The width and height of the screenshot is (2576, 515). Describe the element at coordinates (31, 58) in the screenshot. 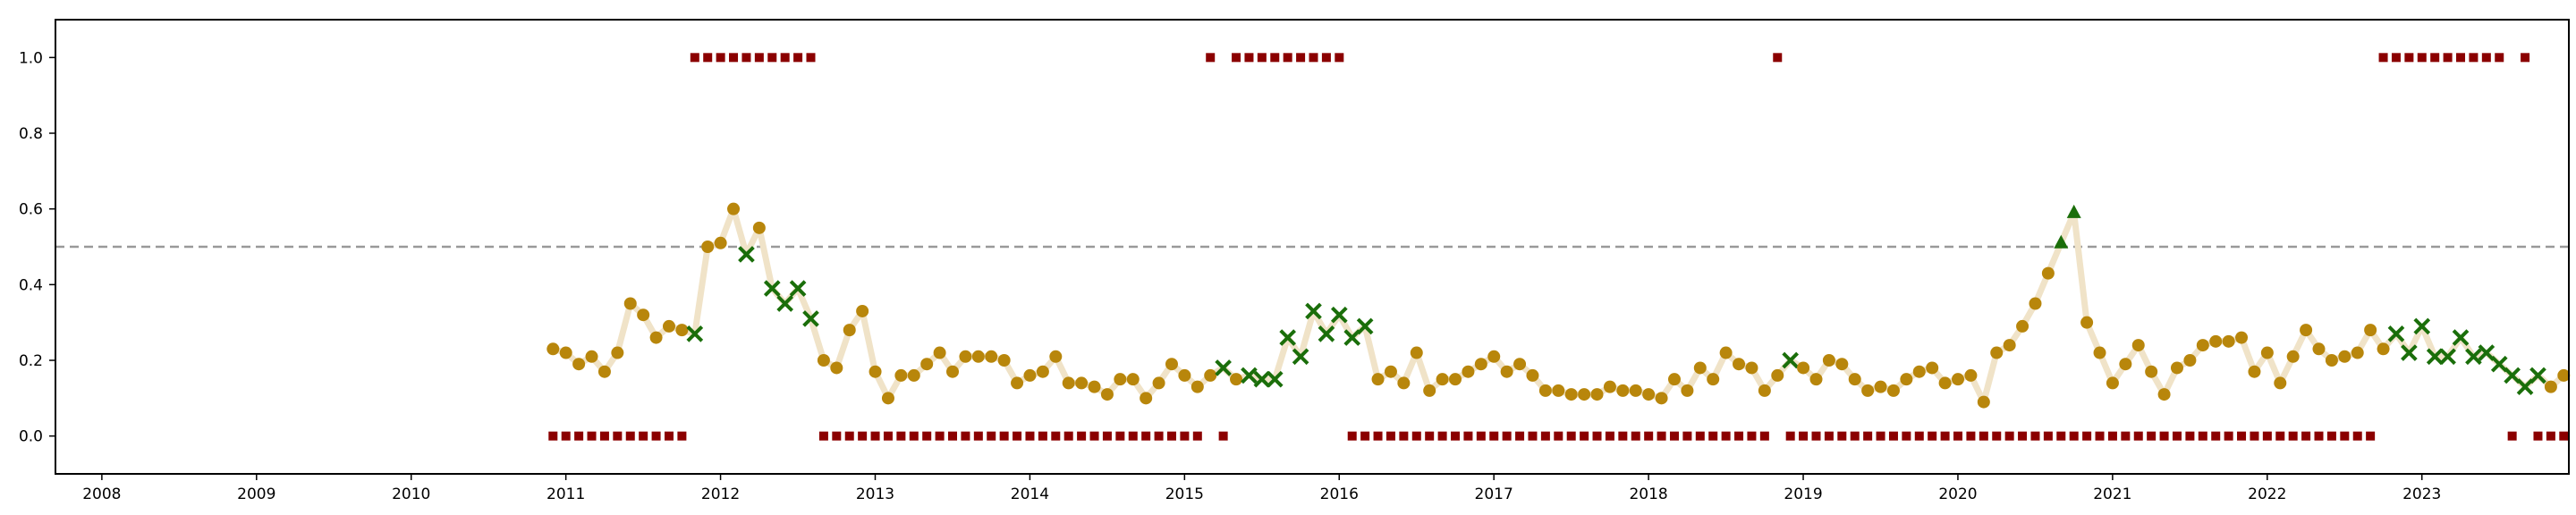

I see `y-tick-label: 1.0` at that location.